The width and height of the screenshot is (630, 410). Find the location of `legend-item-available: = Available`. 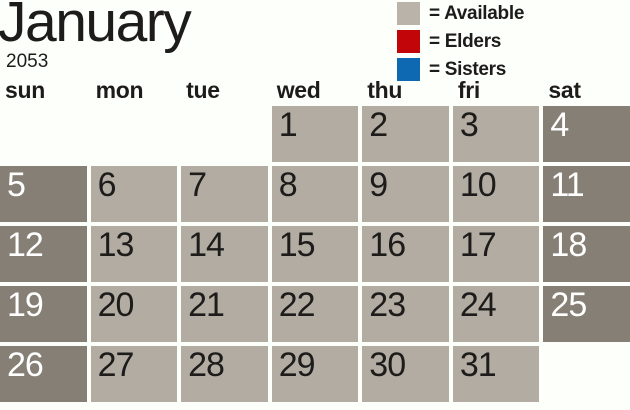

legend-item-available: = Available is located at coordinates (460, 13).